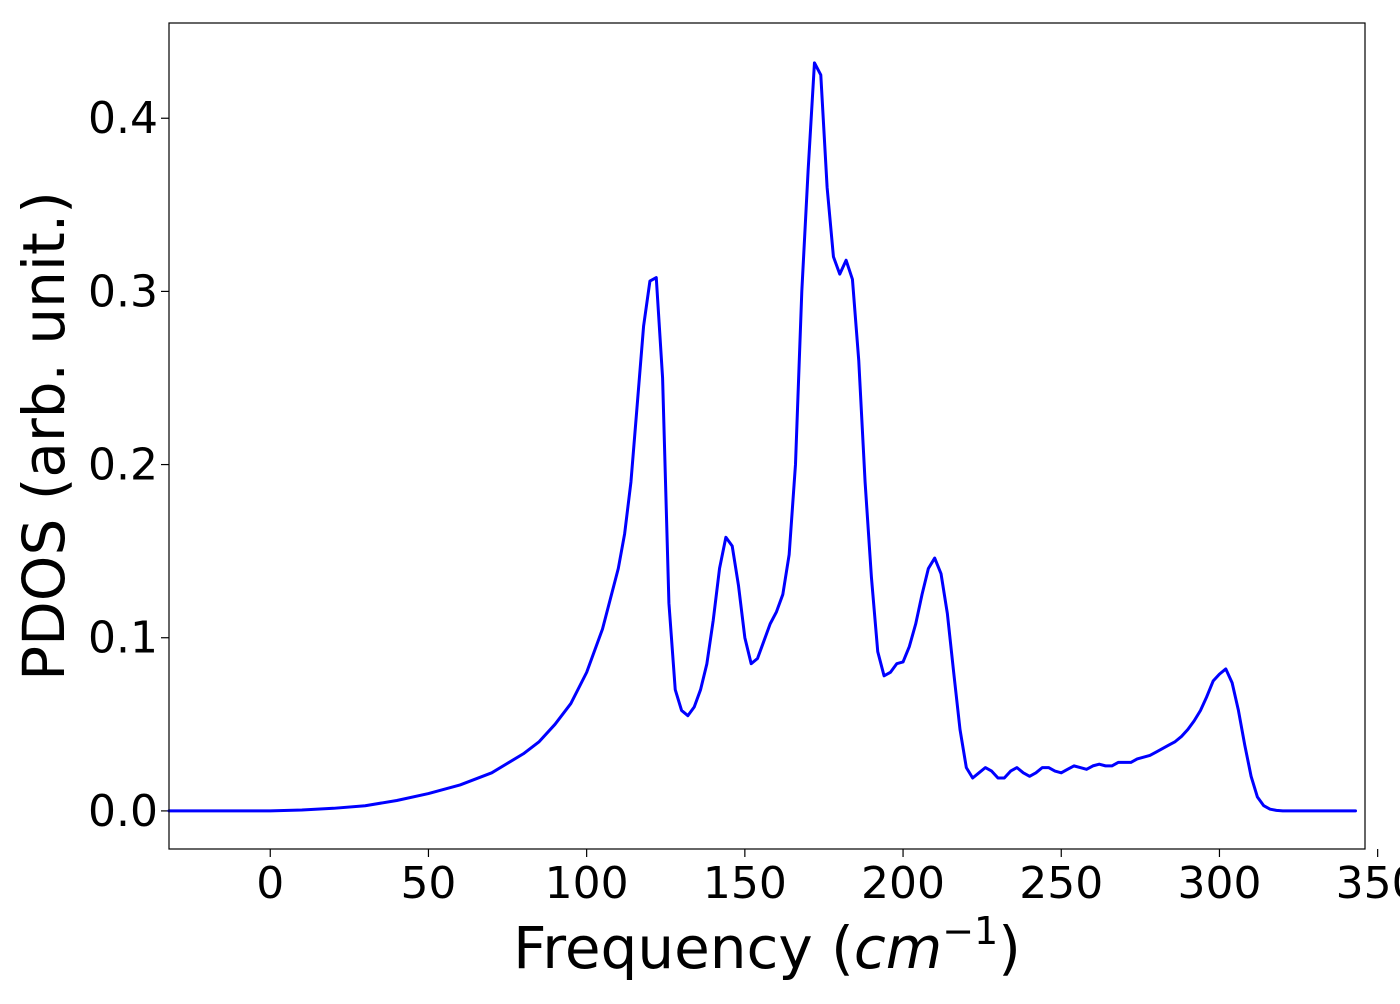  What do you see at coordinates (1219, 883) in the screenshot?
I see `x-tick-label: 300` at bounding box center [1219, 883].